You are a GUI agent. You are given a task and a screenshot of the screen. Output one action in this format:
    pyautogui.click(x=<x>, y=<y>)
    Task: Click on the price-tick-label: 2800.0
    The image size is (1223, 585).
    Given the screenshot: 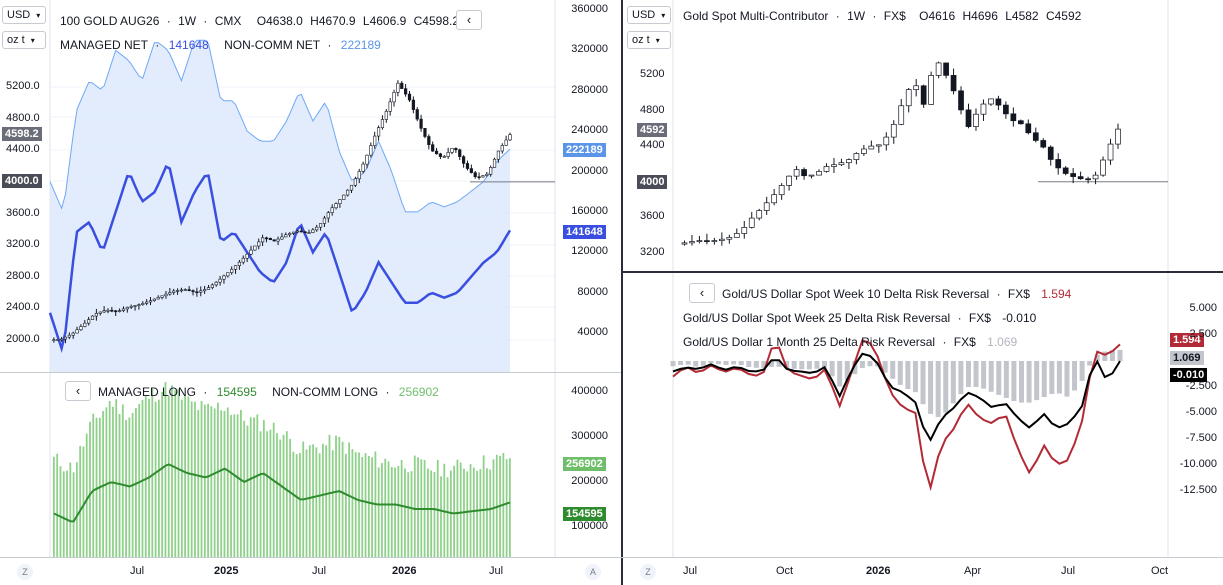 What is the action you would take?
    pyautogui.click(x=23, y=275)
    